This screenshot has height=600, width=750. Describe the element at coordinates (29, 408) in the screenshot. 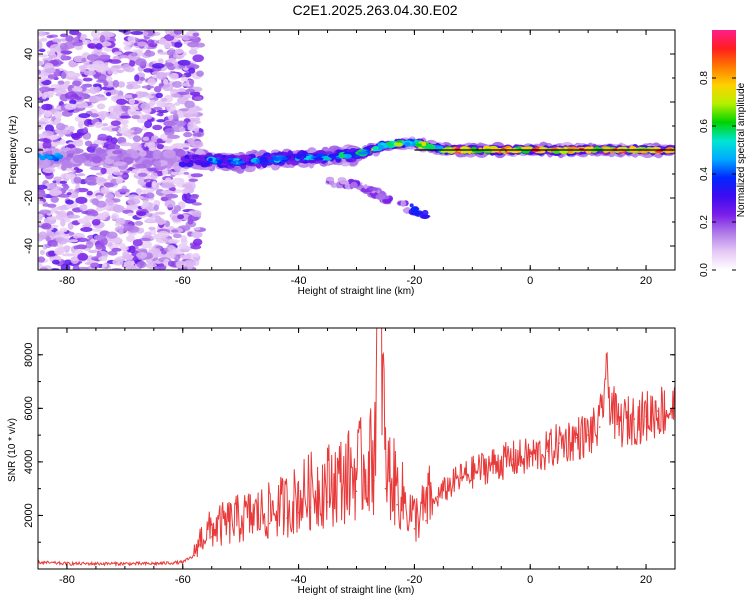

I see `snr-y-tick-label: 6000` at that location.